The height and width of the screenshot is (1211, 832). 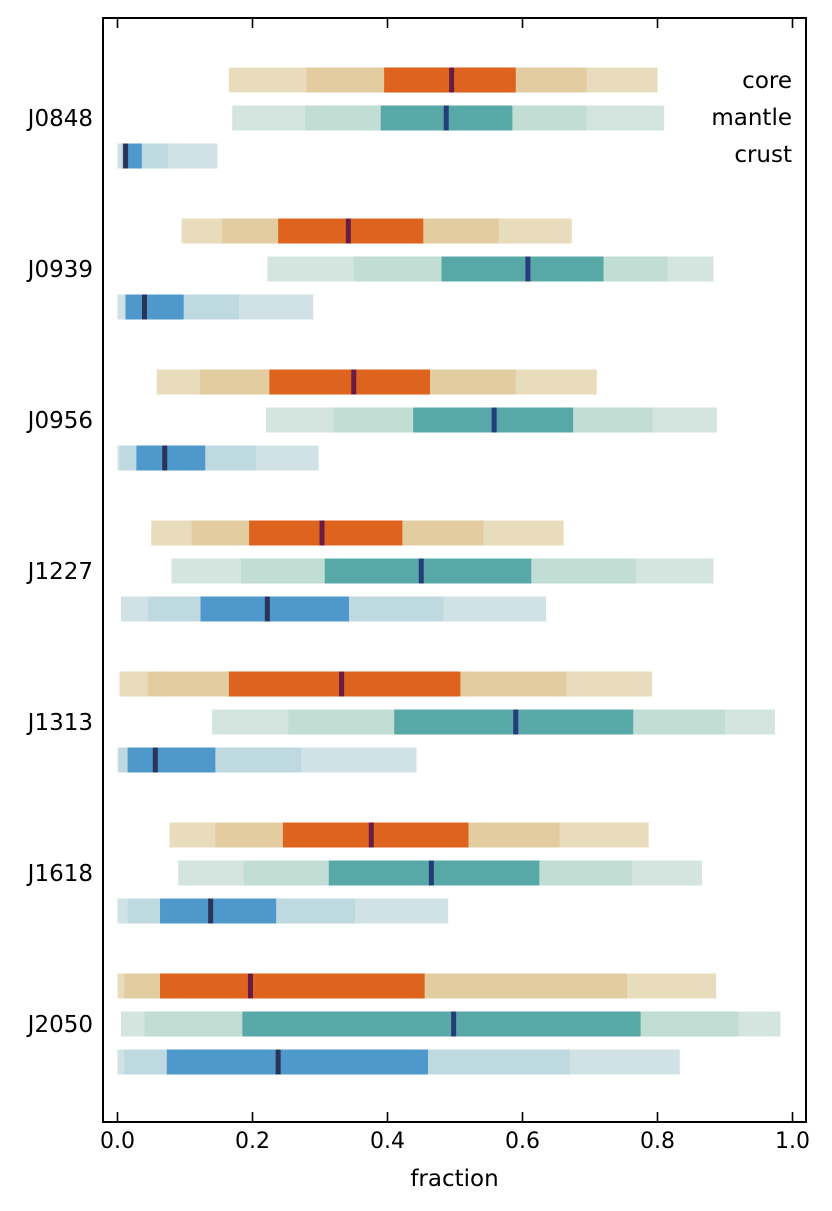 What do you see at coordinates (171, 760) in the screenshot?
I see `j1313-crust-inner-bar` at bounding box center [171, 760].